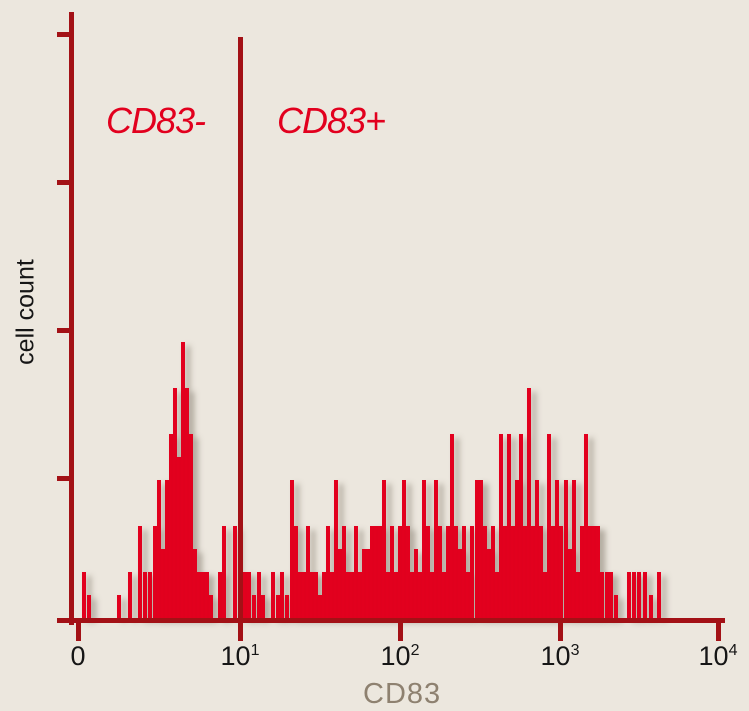 Image resolution: width=749 pixels, height=711 pixels. Describe the element at coordinates (240, 328) in the screenshot. I see `gate-line` at that location.